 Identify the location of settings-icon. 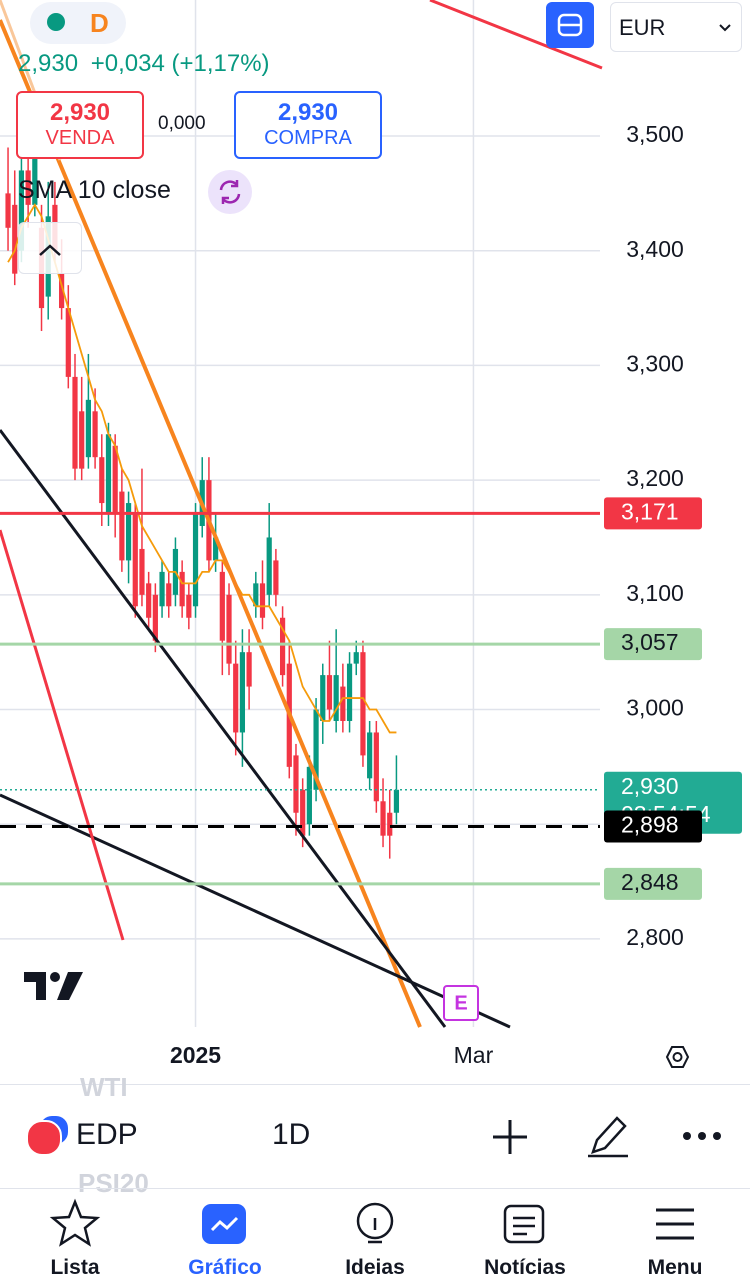
(677, 1057).